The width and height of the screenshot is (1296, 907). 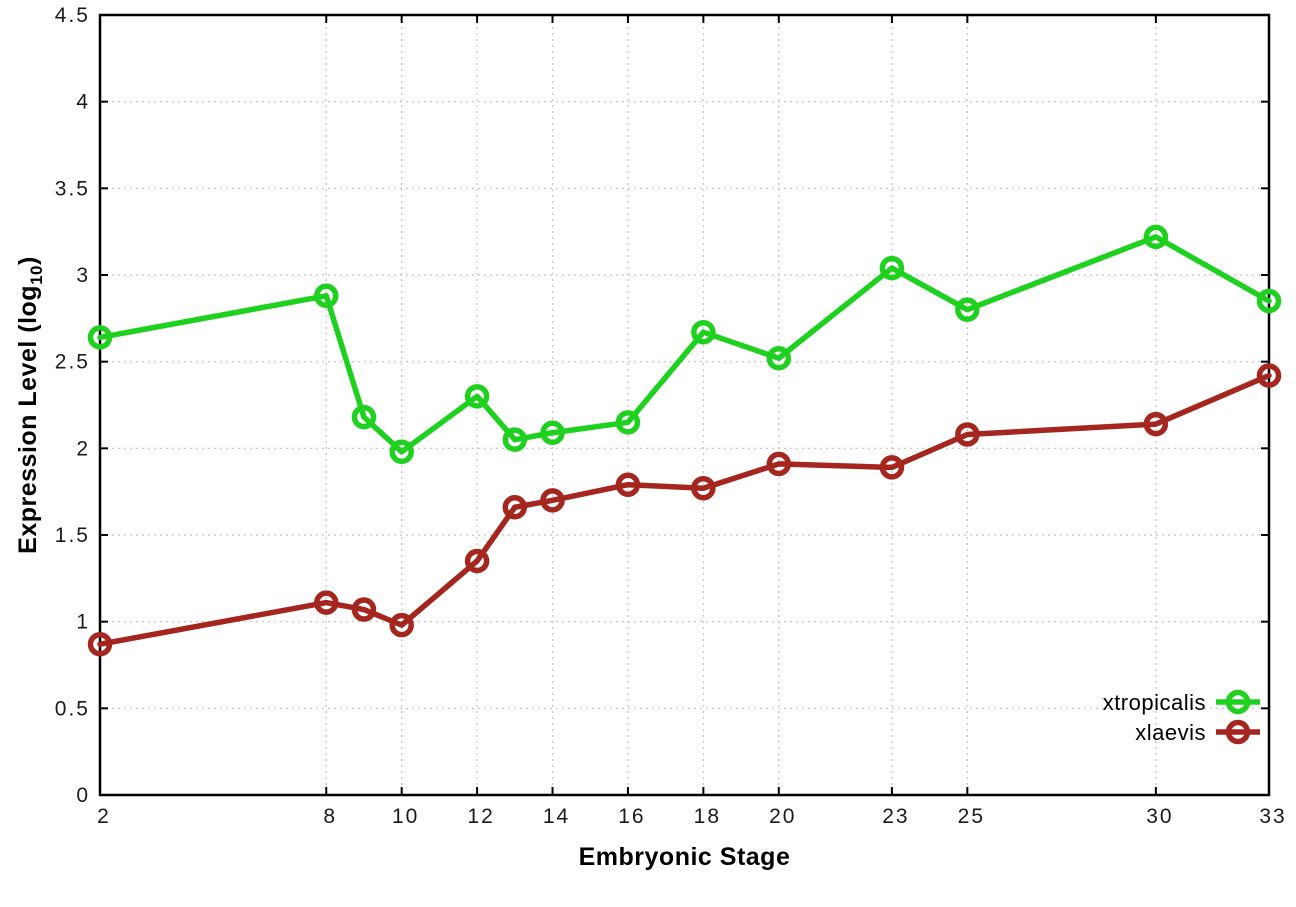 What do you see at coordinates (83, 622) in the screenshot?
I see `y-tick-label: 1` at bounding box center [83, 622].